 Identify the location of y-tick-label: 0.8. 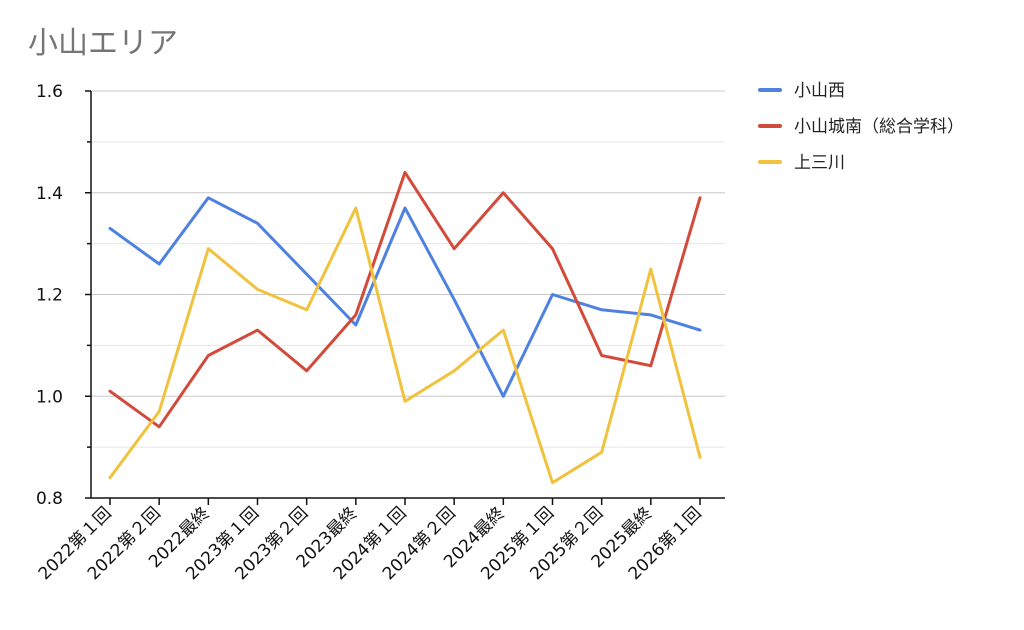
(49, 499).